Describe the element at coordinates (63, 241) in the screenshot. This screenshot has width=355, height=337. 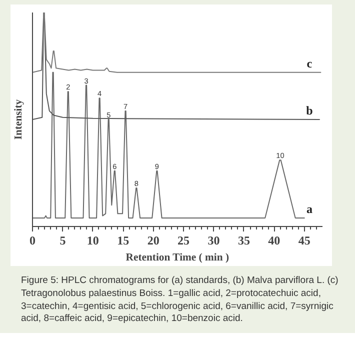
I see `x-tick-label: 5` at that location.